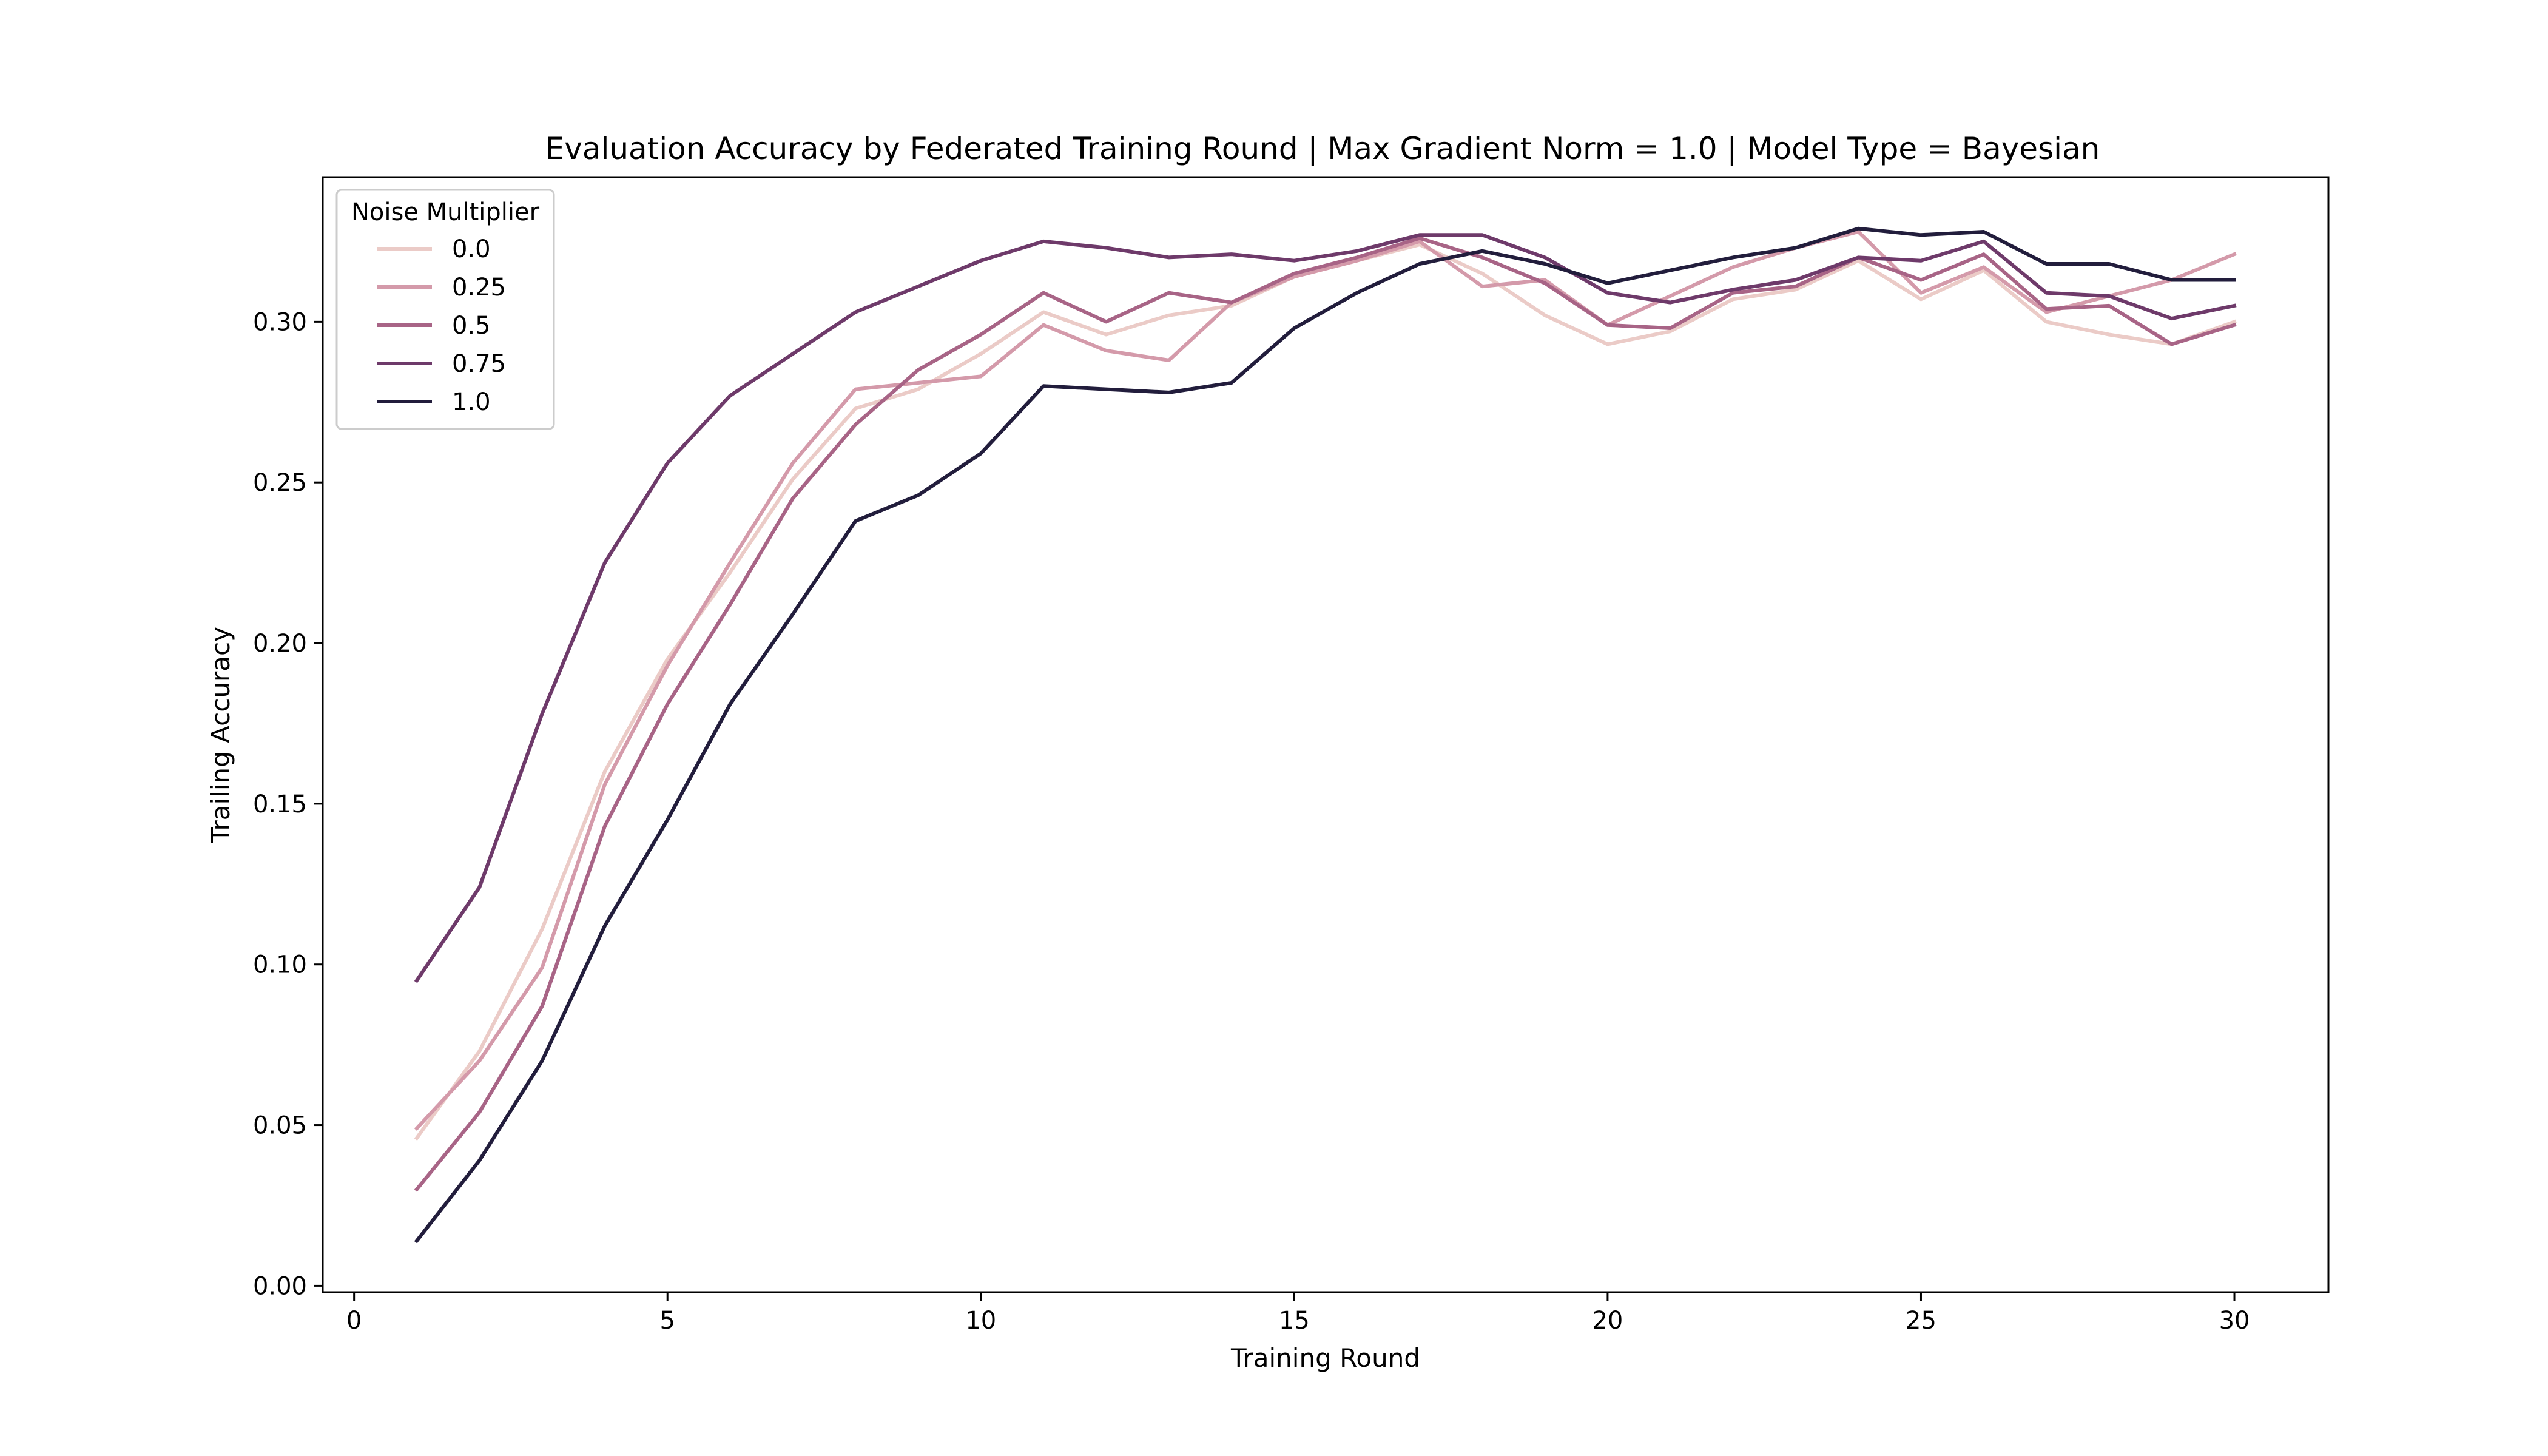 The image size is (2548, 1456). I want to click on y-tick-label: 0.20, so click(280, 644).